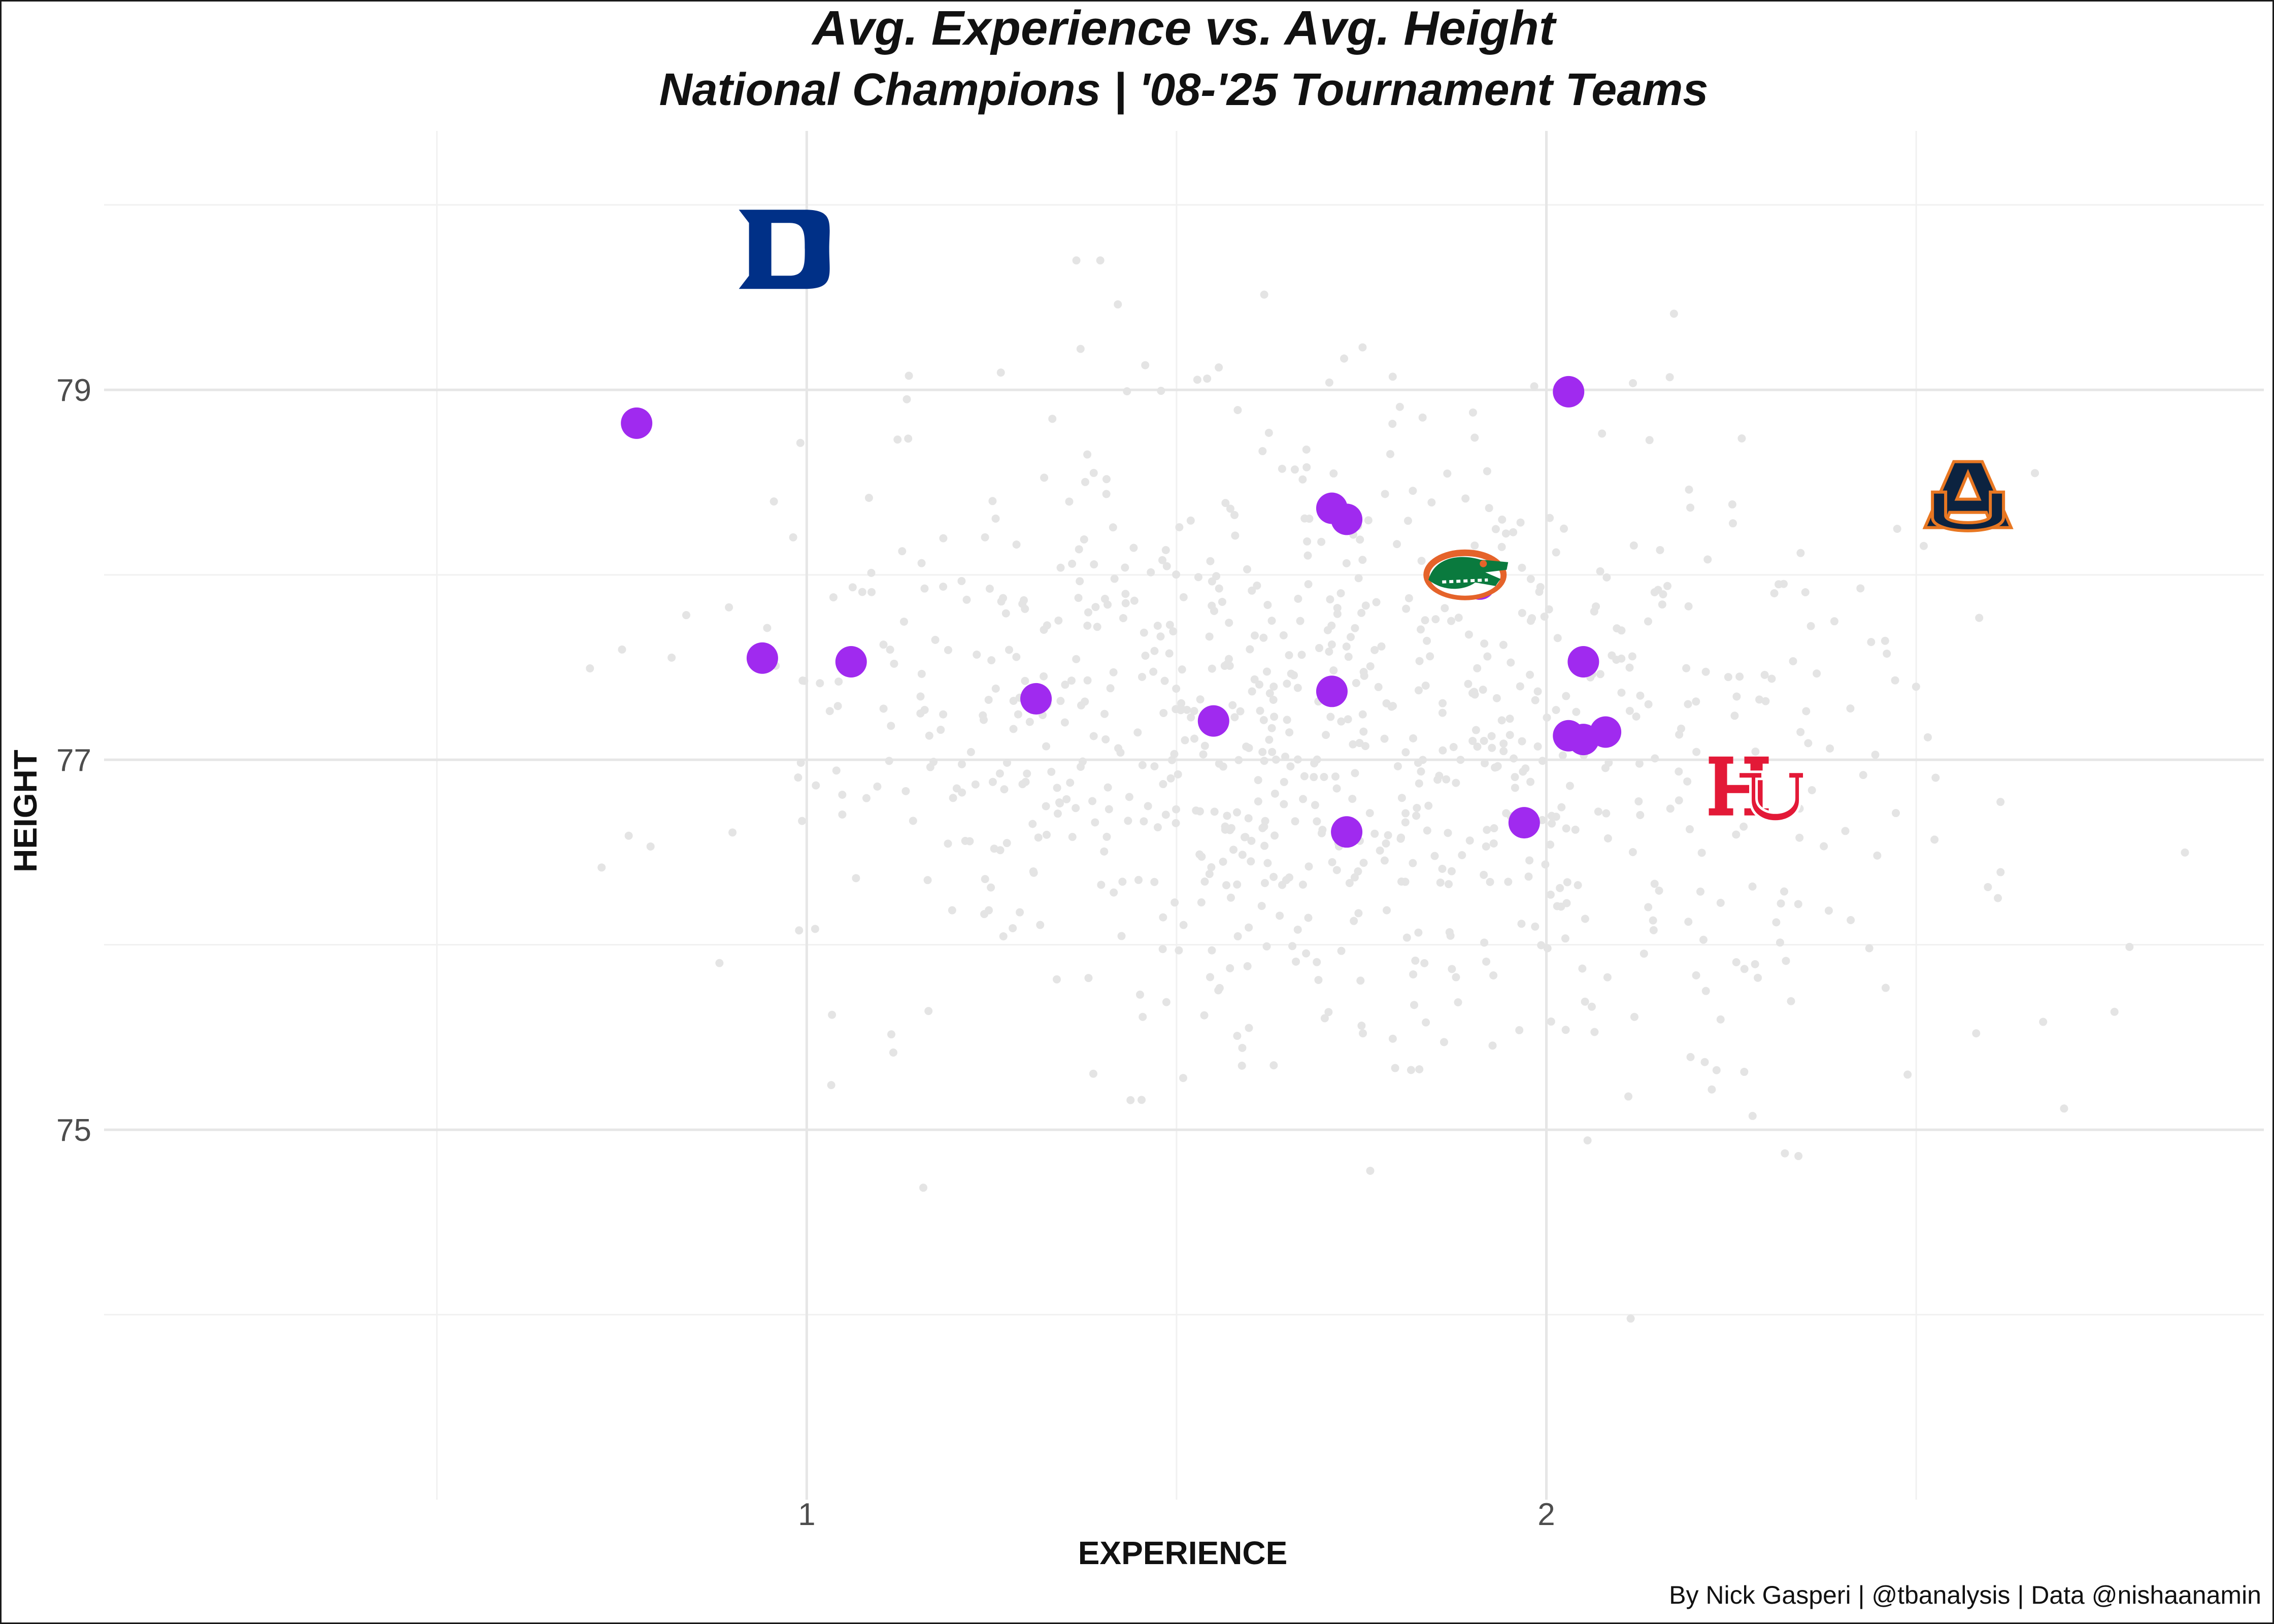  Describe the element at coordinates (784, 249) in the screenshot. I see `duke-logo` at that location.